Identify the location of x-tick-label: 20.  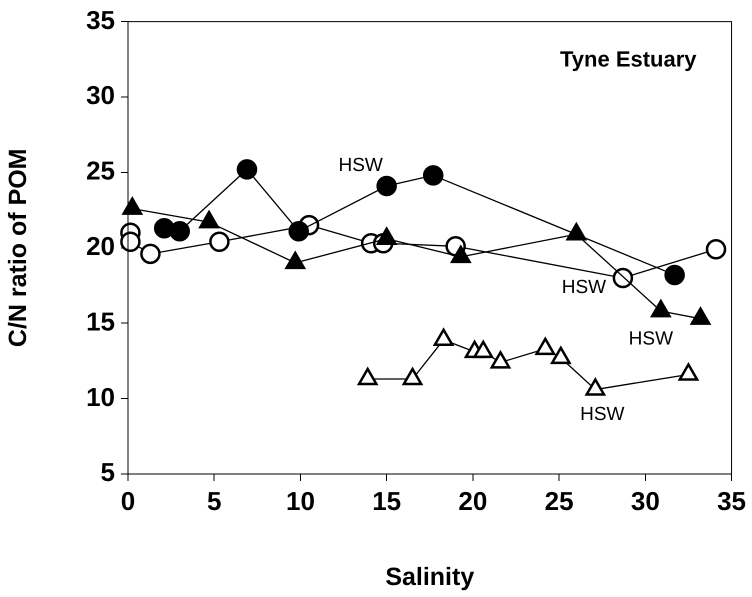
(473, 501).